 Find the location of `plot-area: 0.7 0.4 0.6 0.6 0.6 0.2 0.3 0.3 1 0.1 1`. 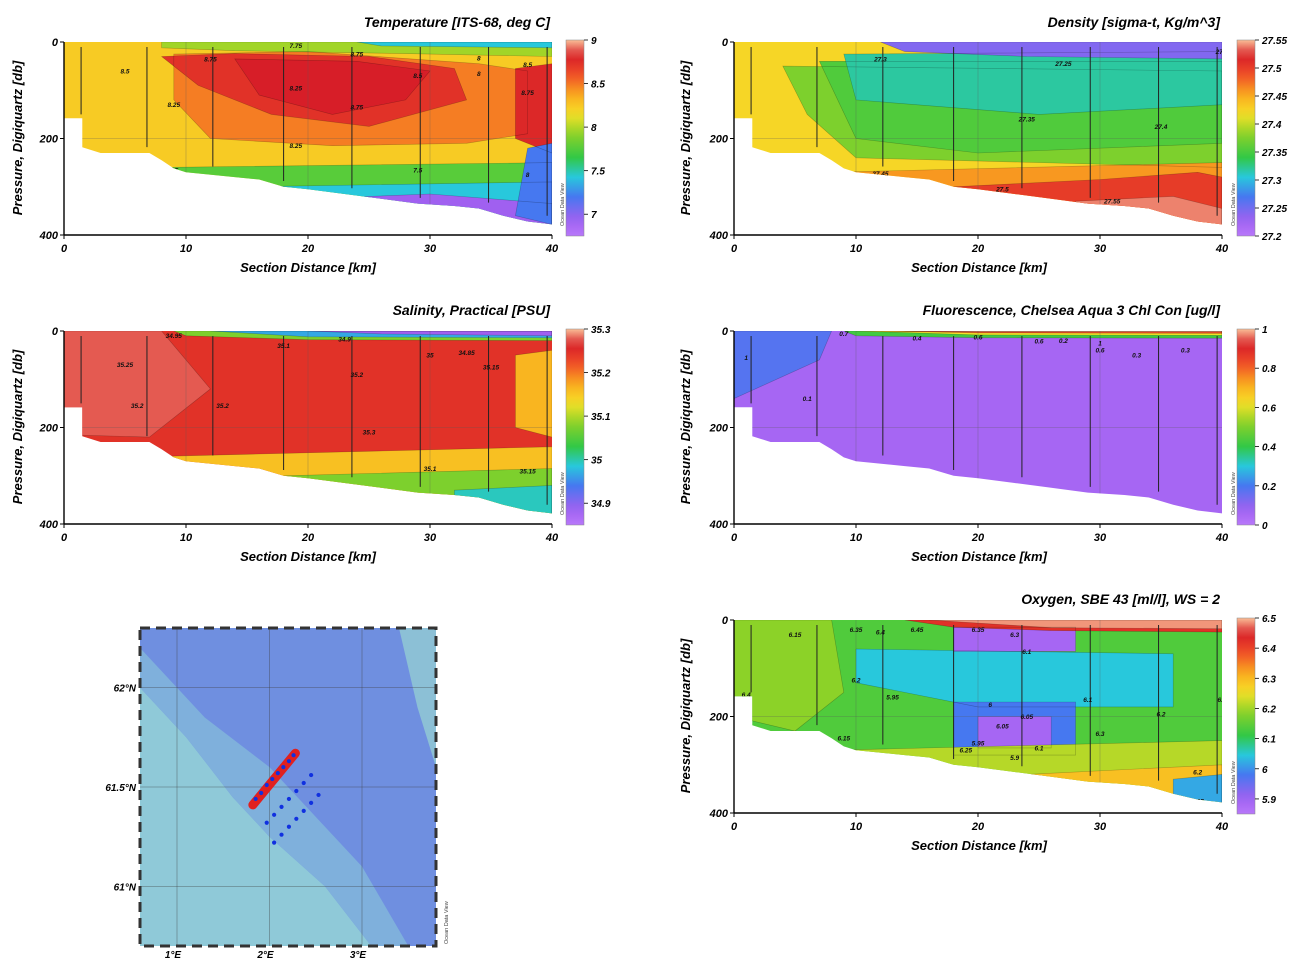

plot-area: 0.7 0.4 0.6 0.6 0.6 0.2 0.3 0.3 1 0.1 1 is located at coordinates (978, 422).